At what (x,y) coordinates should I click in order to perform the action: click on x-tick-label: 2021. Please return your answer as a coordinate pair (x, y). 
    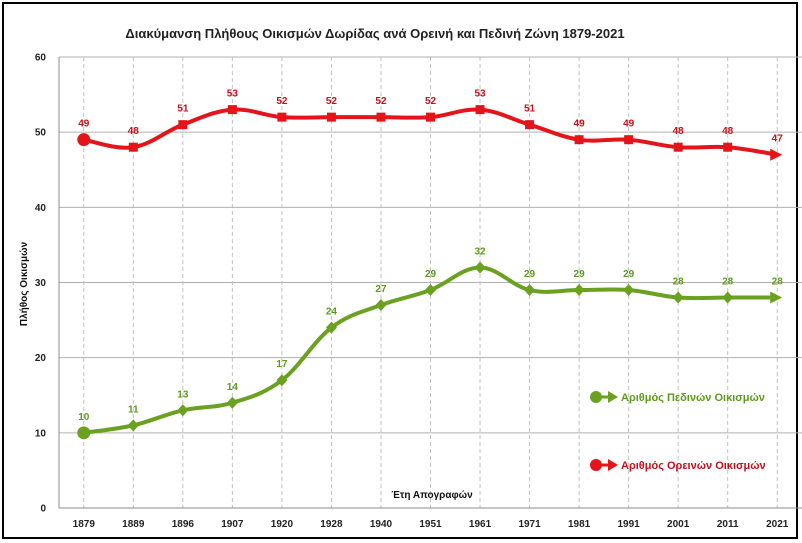
    Looking at the image, I should click on (777, 524).